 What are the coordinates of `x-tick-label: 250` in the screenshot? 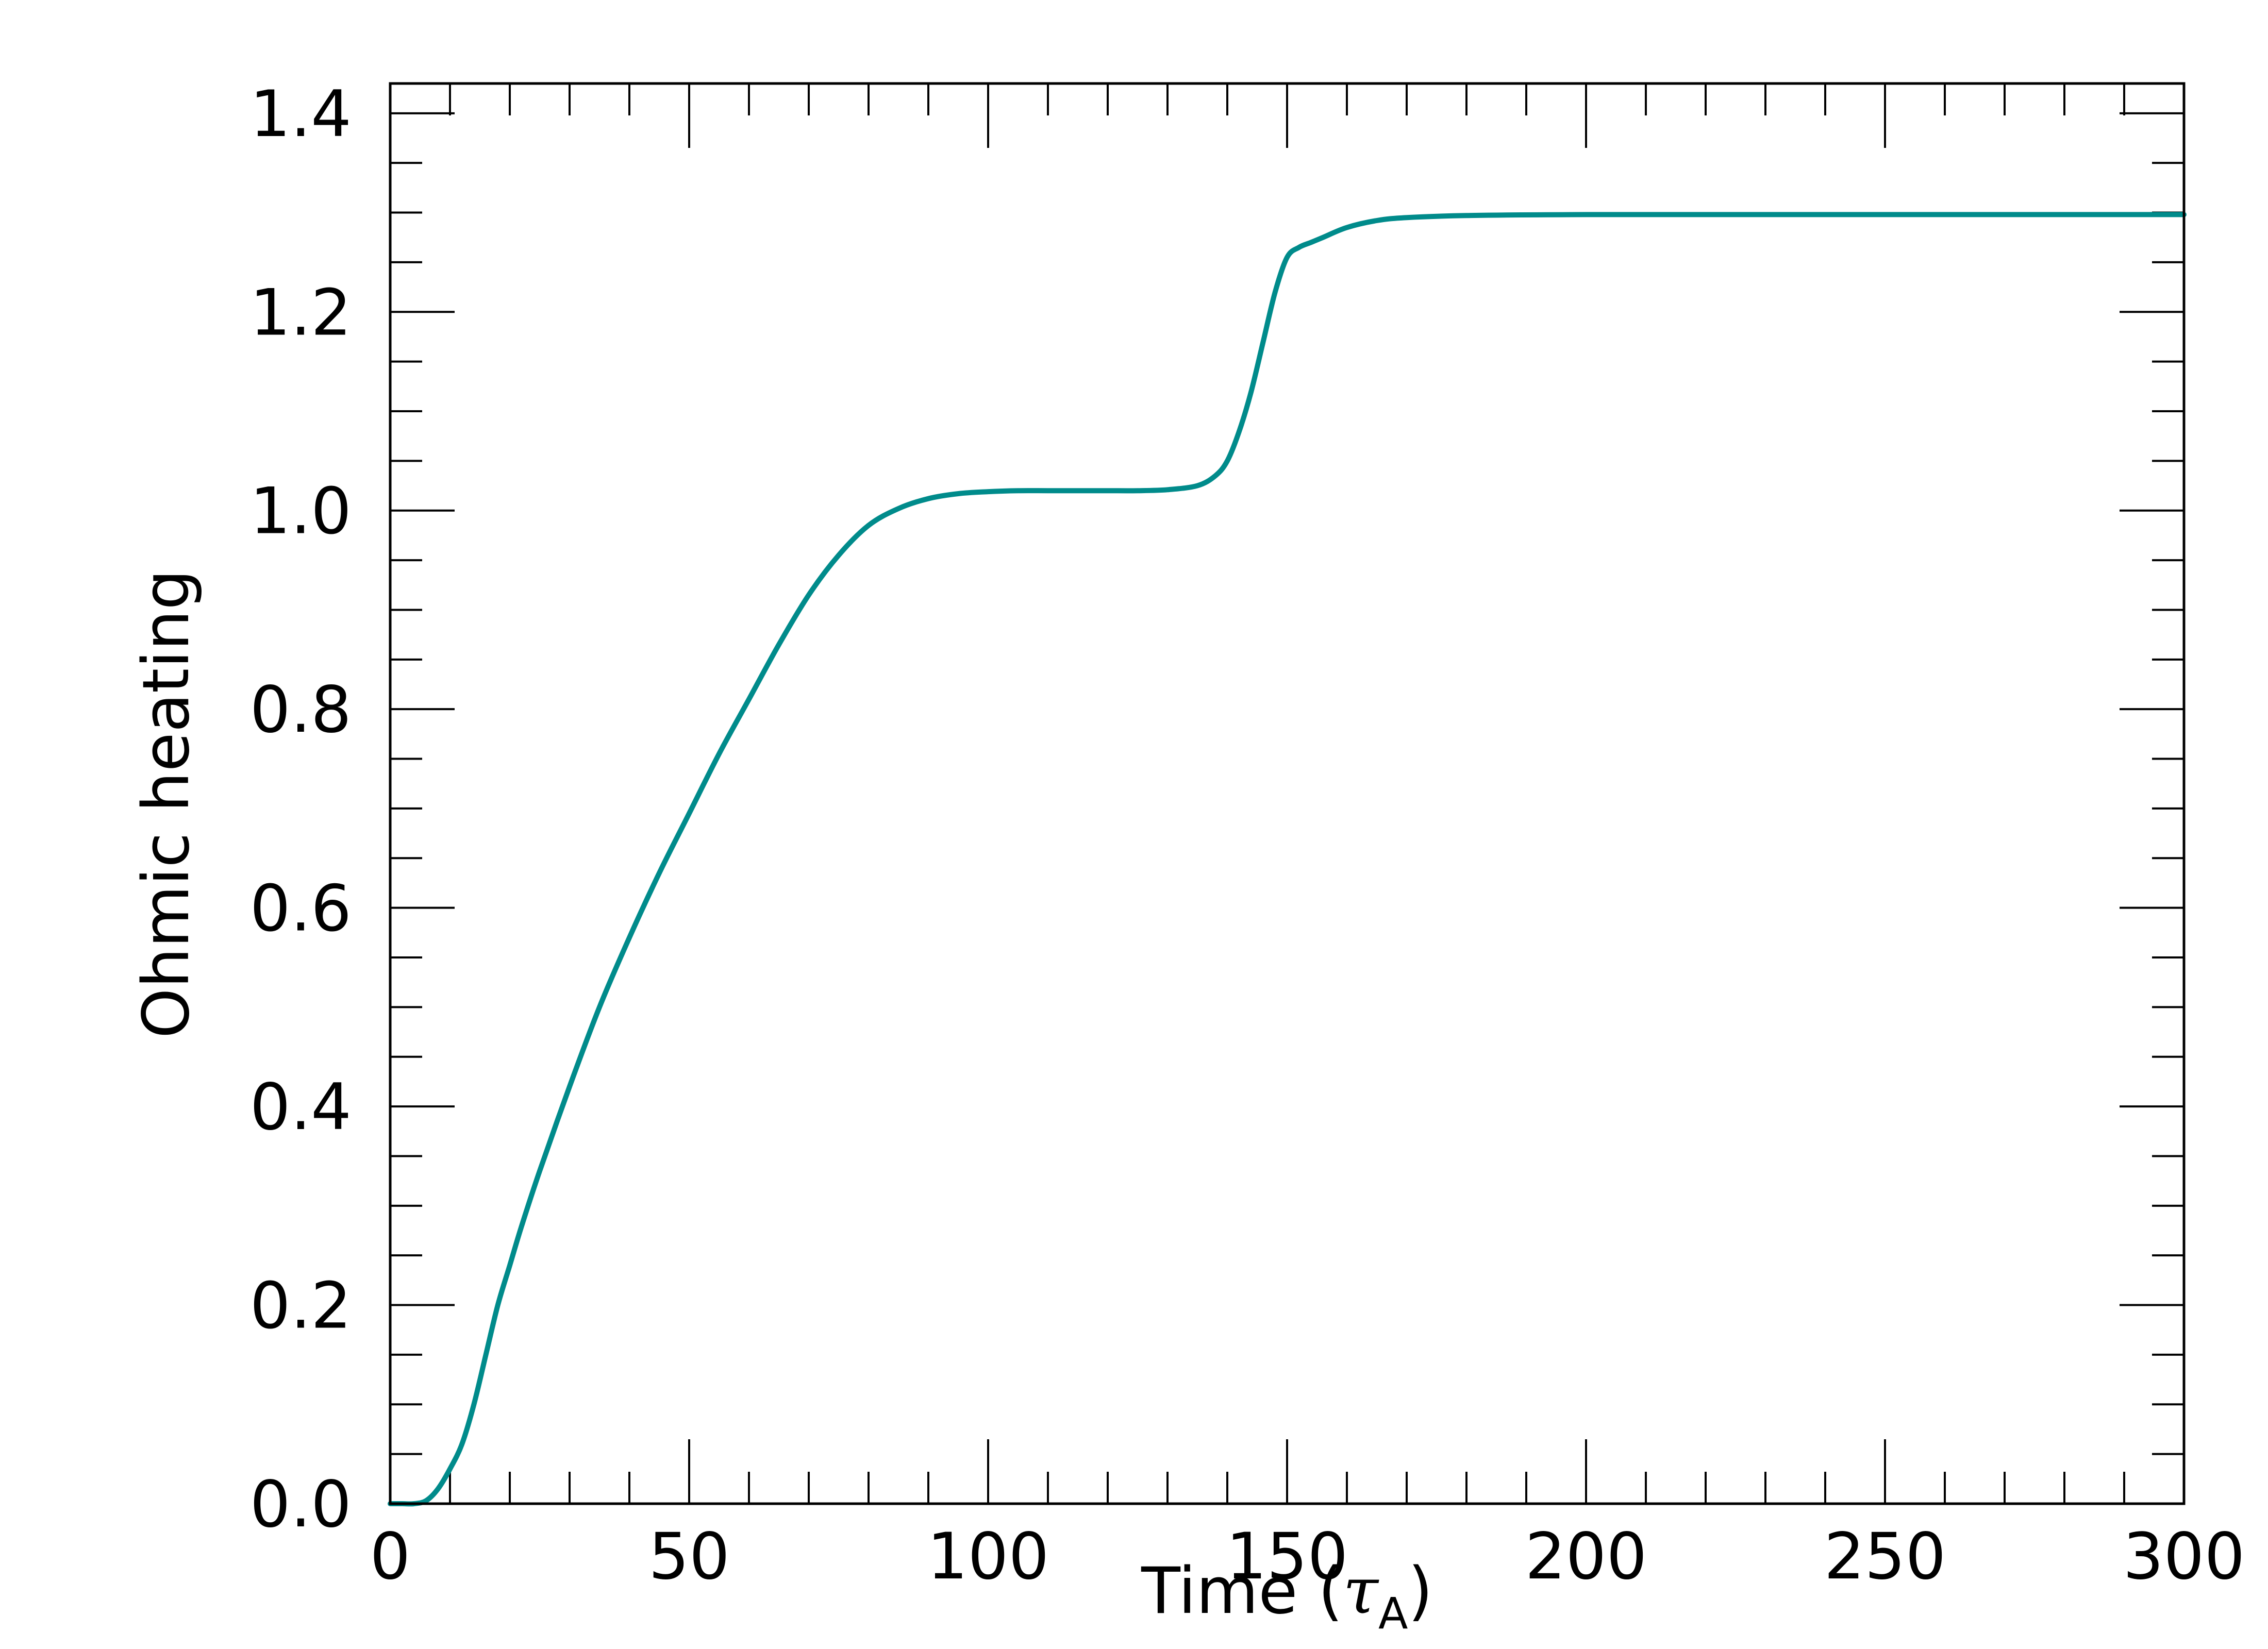 It's located at (1885, 1557).